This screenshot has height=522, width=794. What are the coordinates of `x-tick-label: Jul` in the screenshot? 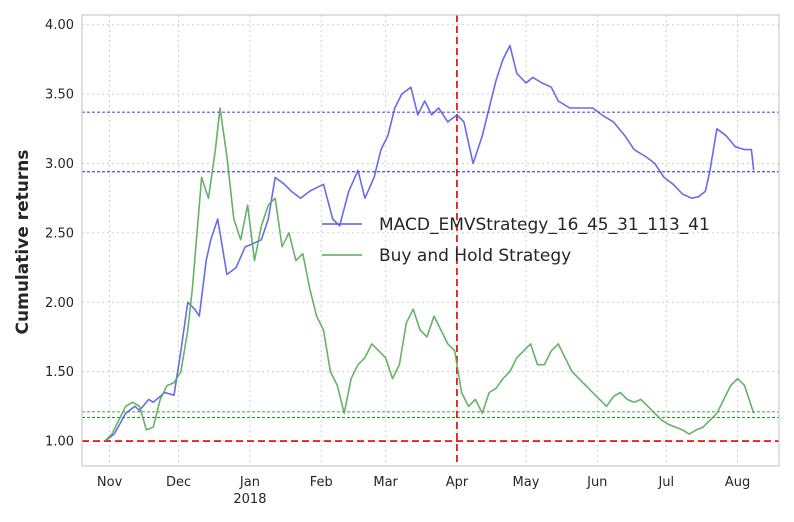 It's located at (665, 482).